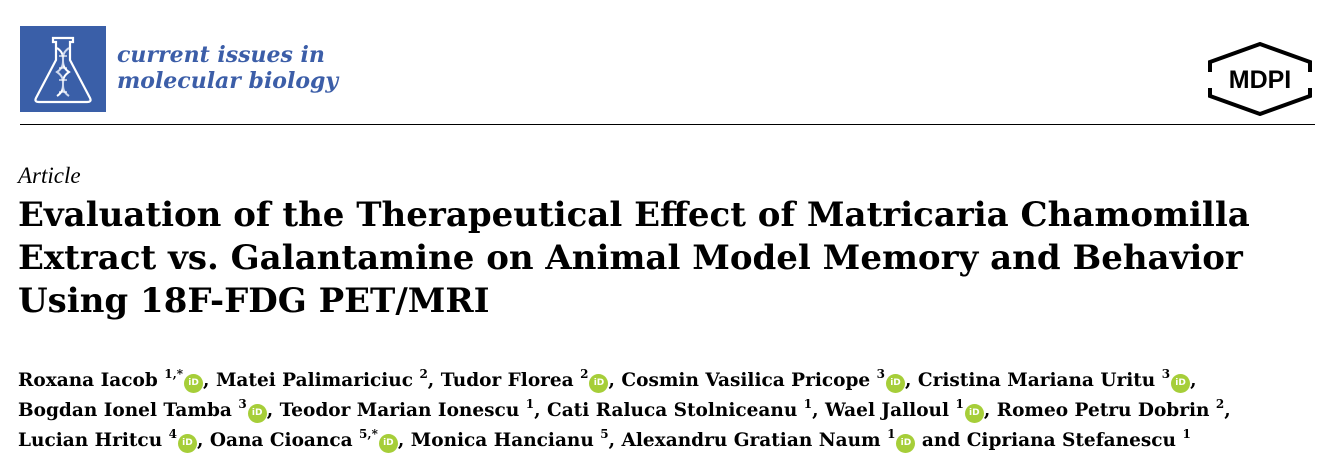  I want to click on journal-logo, so click(63, 69).